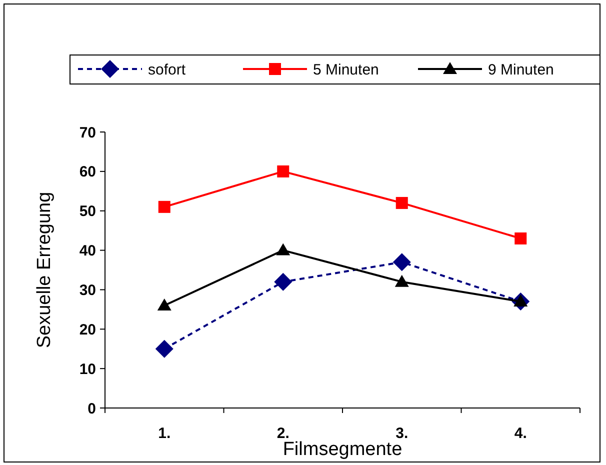  What do you see at coordinates (87, 211) in the screenshot?
I see `y-tick-label: 50` at bounding box center [87, 211].